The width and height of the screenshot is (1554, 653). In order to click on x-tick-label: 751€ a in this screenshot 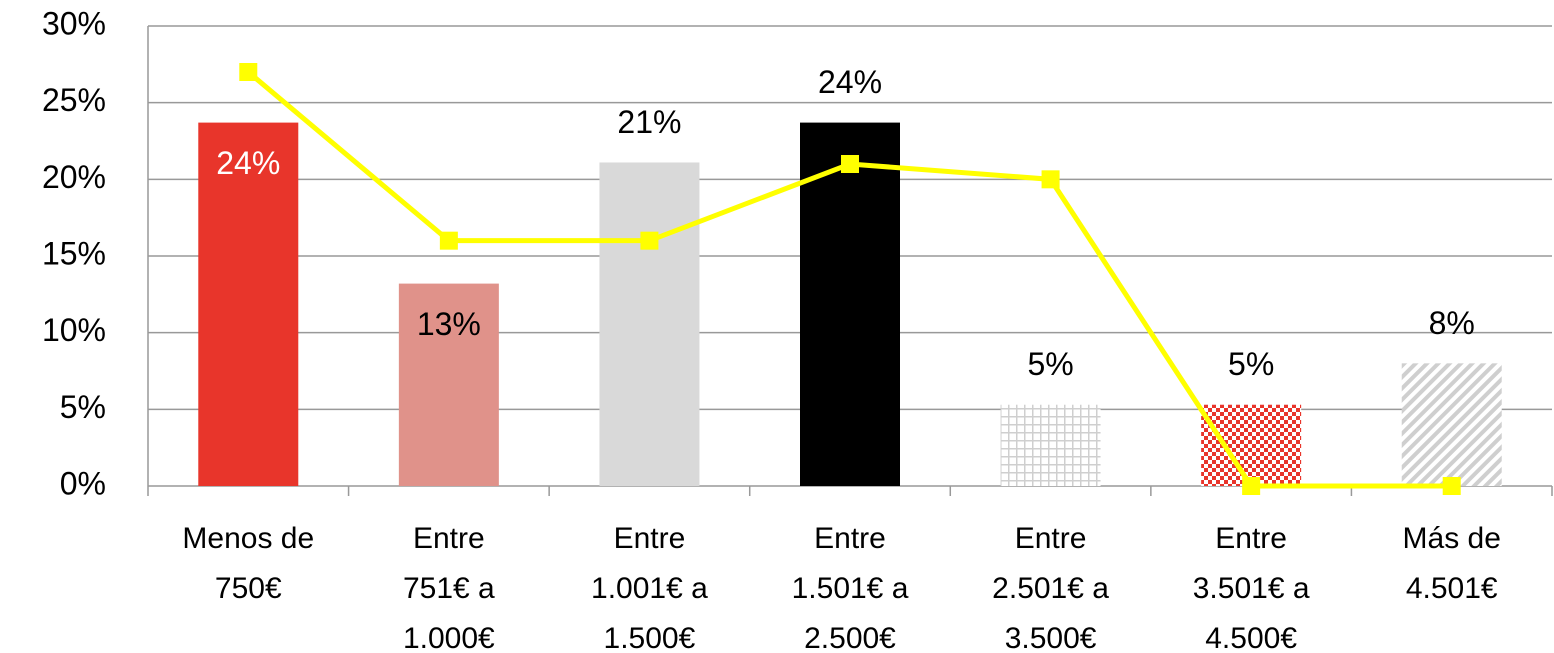, I will do `click(449, 588)`.